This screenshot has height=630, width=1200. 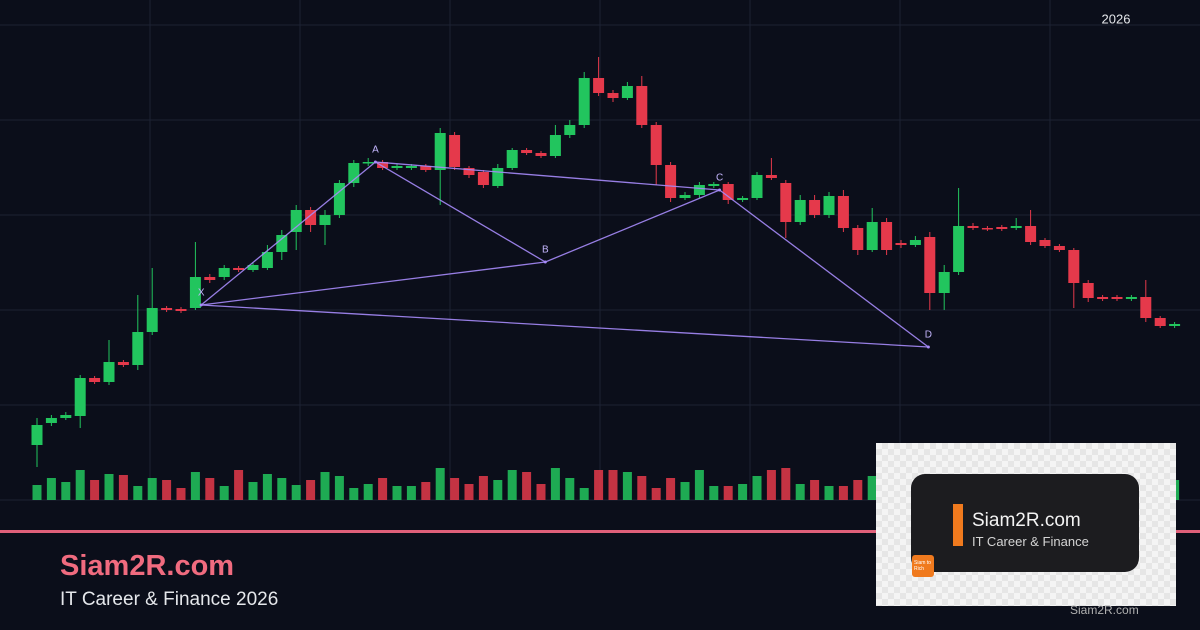 I want to click on logo-tagline: IT Career & Finance, so click(x=1030, y=541).